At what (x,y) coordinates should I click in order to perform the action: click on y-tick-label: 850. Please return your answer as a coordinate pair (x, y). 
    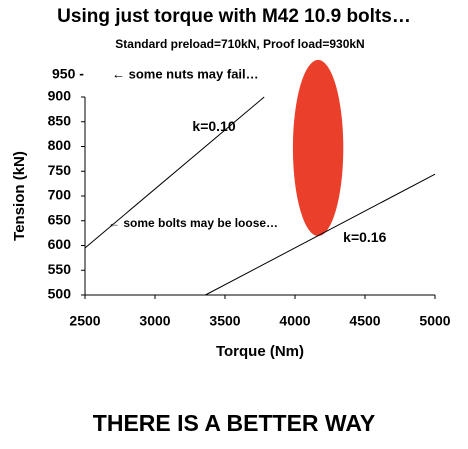
    Looking at the image, I should click on (60, 120).